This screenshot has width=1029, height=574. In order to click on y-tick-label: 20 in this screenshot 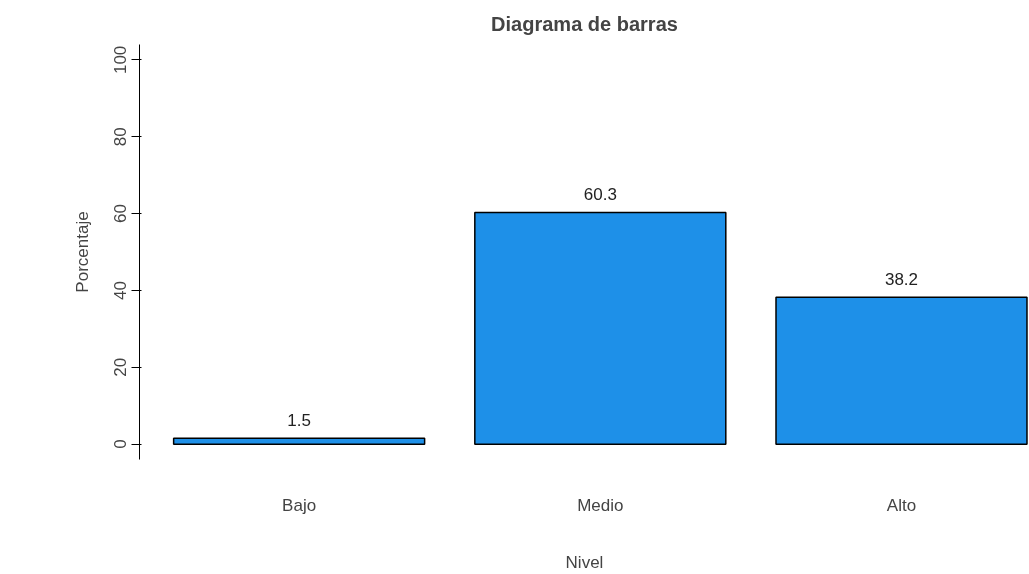, I will do `click(121, 367)`.